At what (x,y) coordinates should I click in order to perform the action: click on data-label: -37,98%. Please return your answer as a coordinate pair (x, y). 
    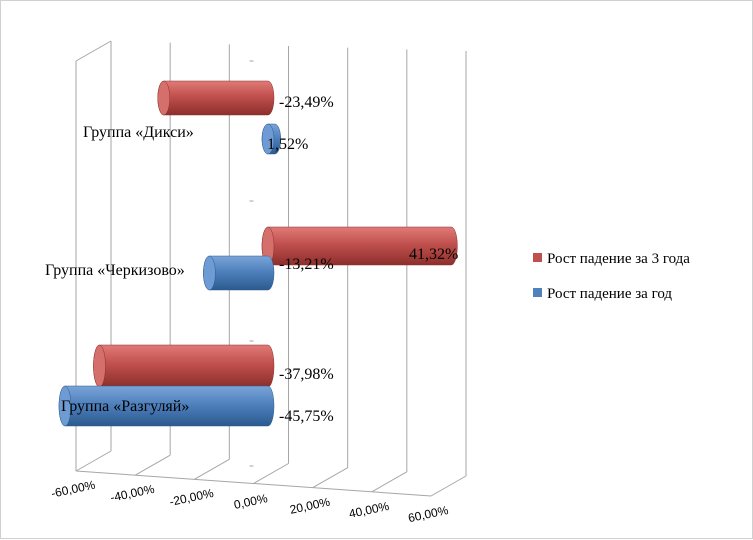
    Looking at the image, I should click on (306, 374).